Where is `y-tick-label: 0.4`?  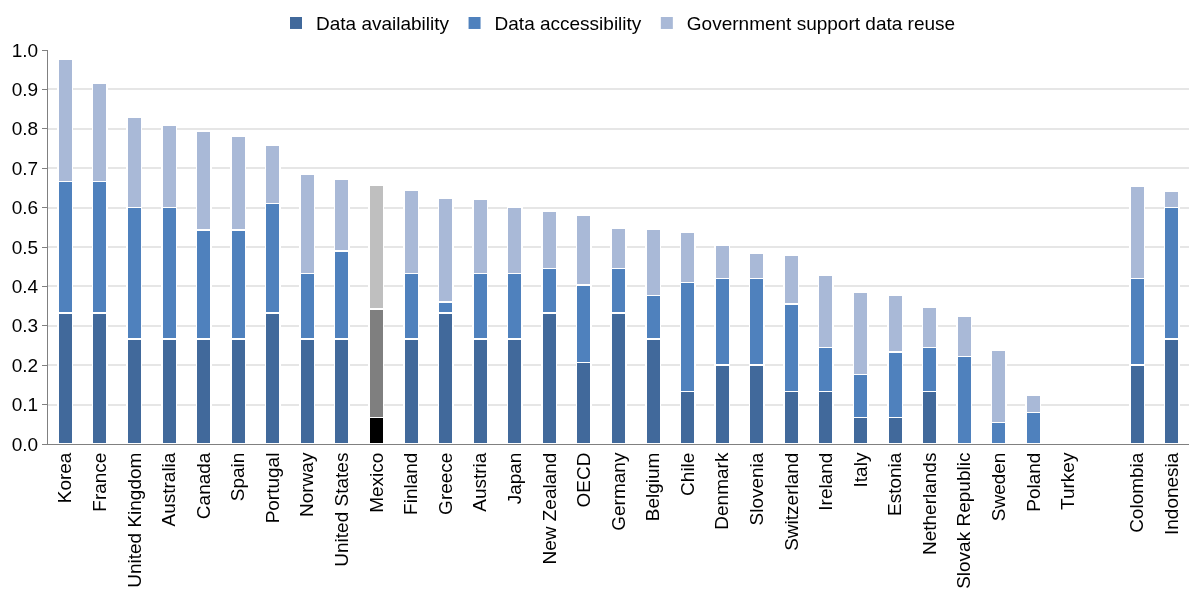
y-tick-label: 0.4 is located at coordinates (25, 287).